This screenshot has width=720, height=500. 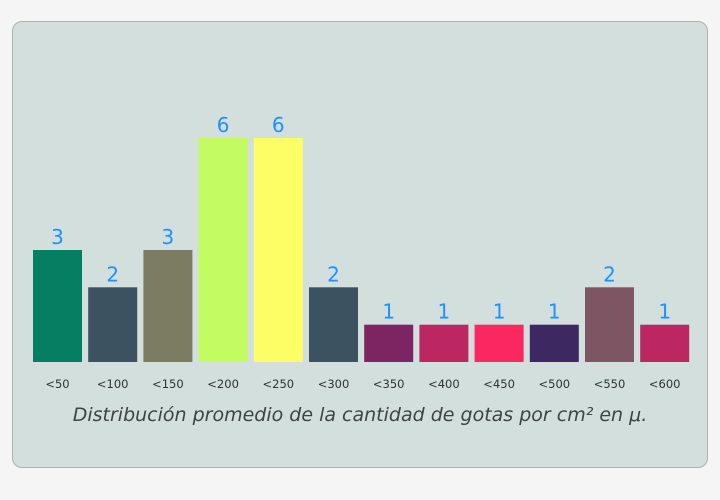 I want to click on bar-<200, so click(x=223, y=250).